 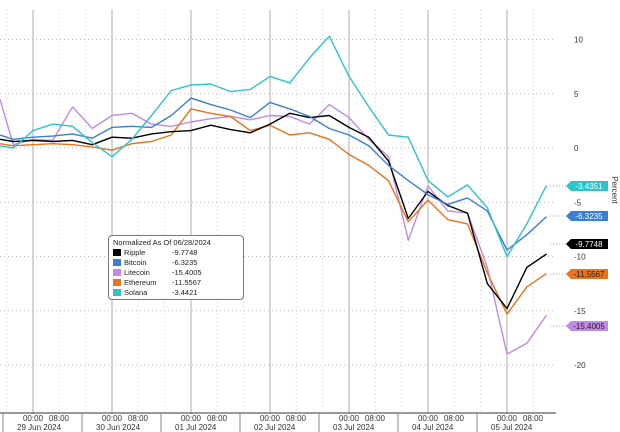 What do you see at coordinates (185, 292) in the screenshot?
I see `legend-series-value: -3.4421` at bounding box center [185, 292].